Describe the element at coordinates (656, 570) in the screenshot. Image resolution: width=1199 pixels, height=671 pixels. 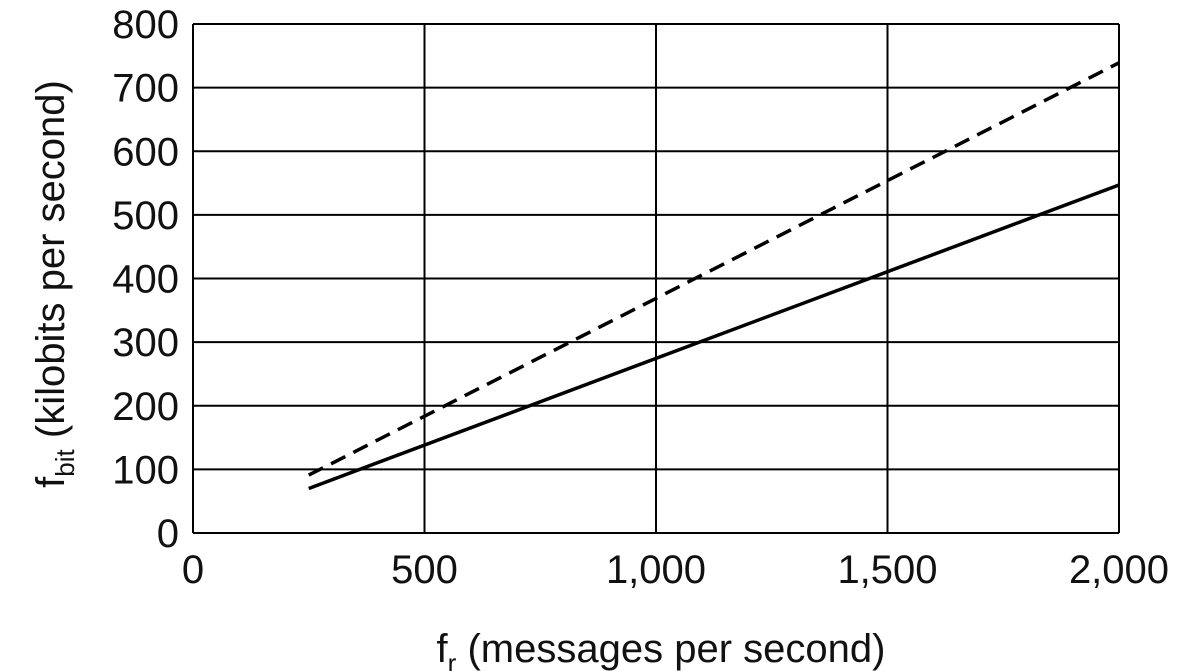
I see `x-tick-label: 1,000` at that location.